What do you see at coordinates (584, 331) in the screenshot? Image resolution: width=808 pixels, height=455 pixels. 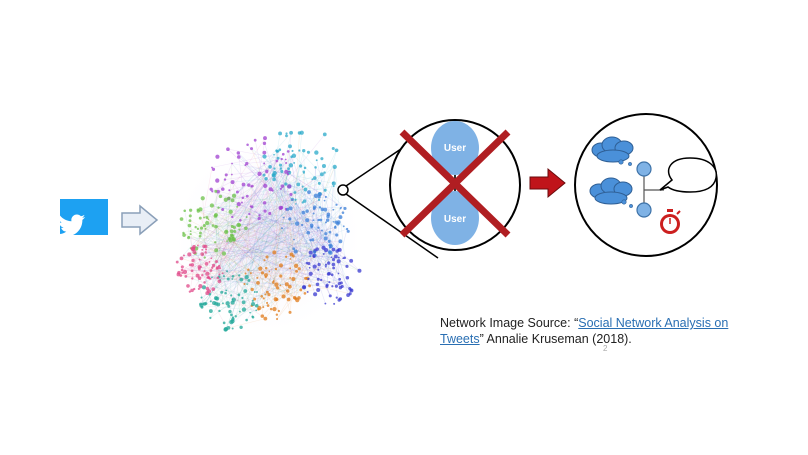 I see `source-link: Social Network Analysis on Tweets` at bounding box center [584, 331].